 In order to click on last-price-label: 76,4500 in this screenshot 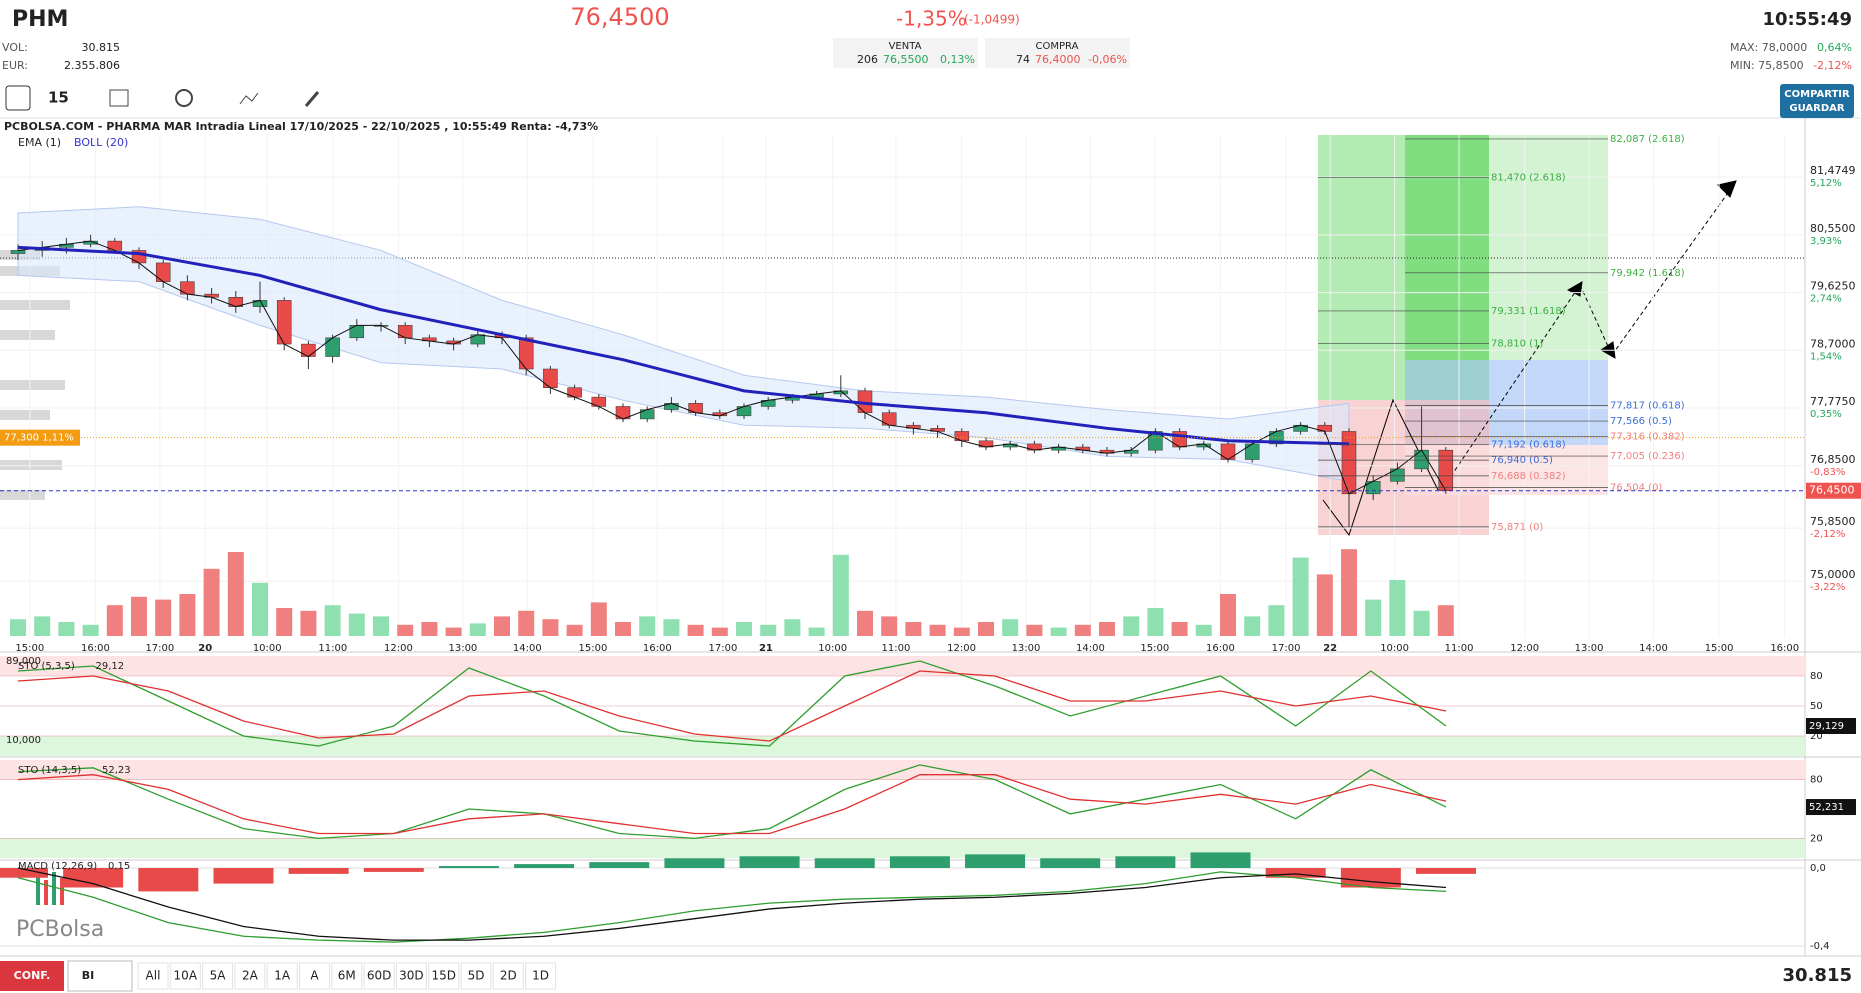, I will do `click(1832, 490)`.